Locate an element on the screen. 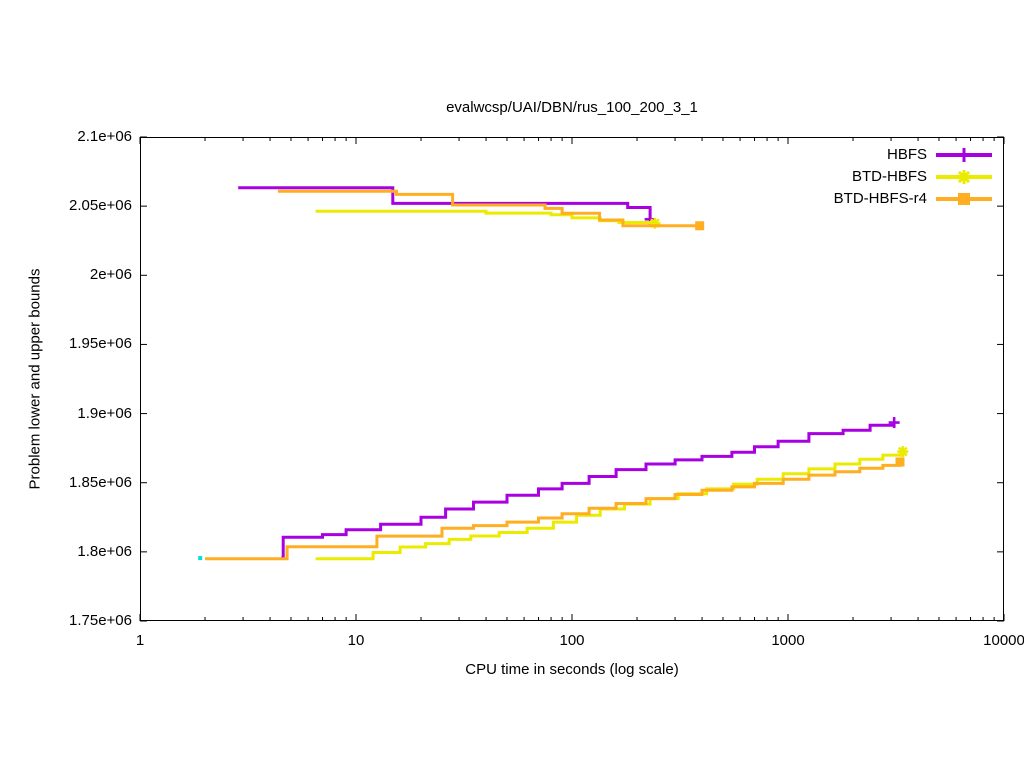 Image resolution: width=1024 pixels, height=768 pixels. chart-title: evalwcsp/UAI/DBN/rus_100_200_3_1 is located at coordinates (572, 107).